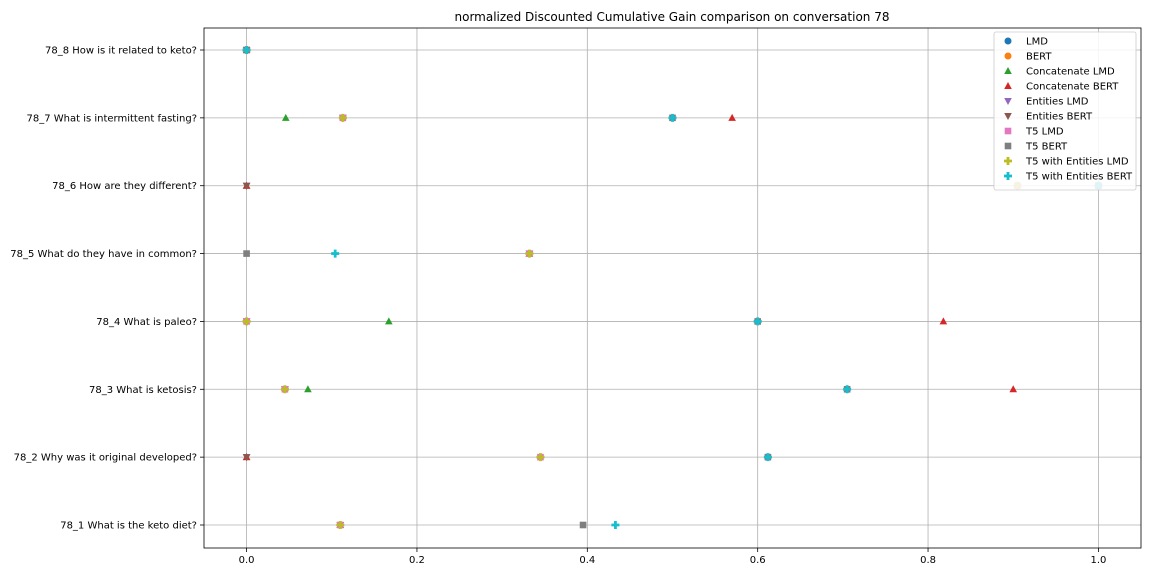  Describe the element at coordinates (758, 560) in the screenshot. I see `x-tick-label: 0.6` at that location.